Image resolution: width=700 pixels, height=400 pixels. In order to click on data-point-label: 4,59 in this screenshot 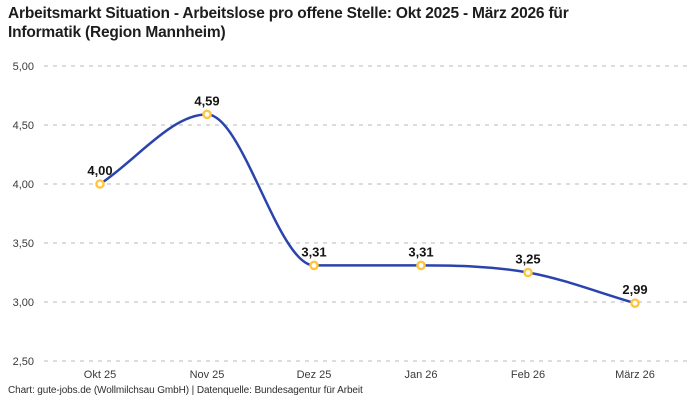, I will do `click(206, 100)`.